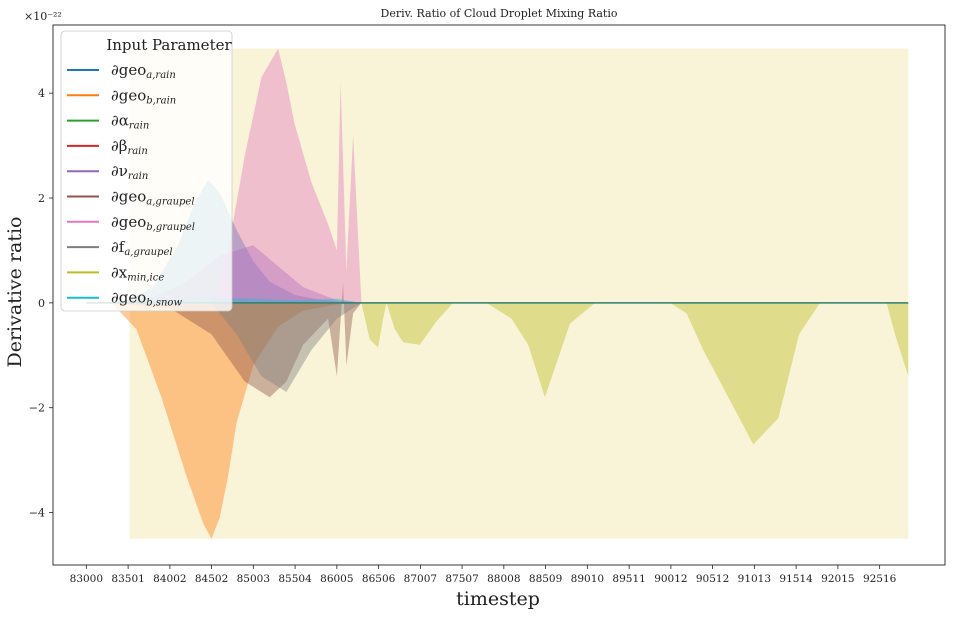  I want to click on x-tick-label: 86005, so click(336, 579).